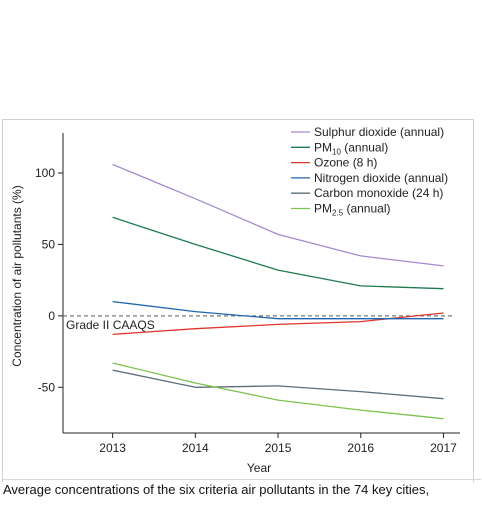 Image resolution: width=482 pixels, height=512 pixels. Describe the element at coordinates (278, 253) in the screenshot. I see `series-line-pm10-annual-` at that location.